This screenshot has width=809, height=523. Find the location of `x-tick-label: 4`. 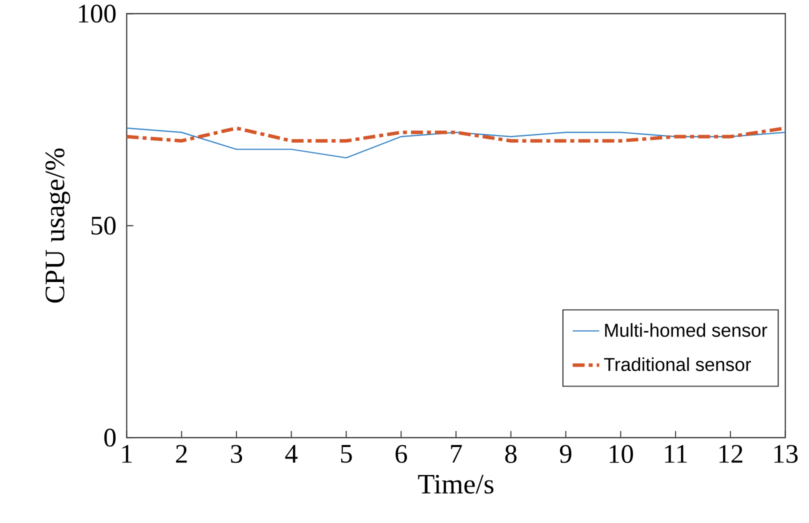

x-tick-label: 4 is located at coordinates (291, 454).